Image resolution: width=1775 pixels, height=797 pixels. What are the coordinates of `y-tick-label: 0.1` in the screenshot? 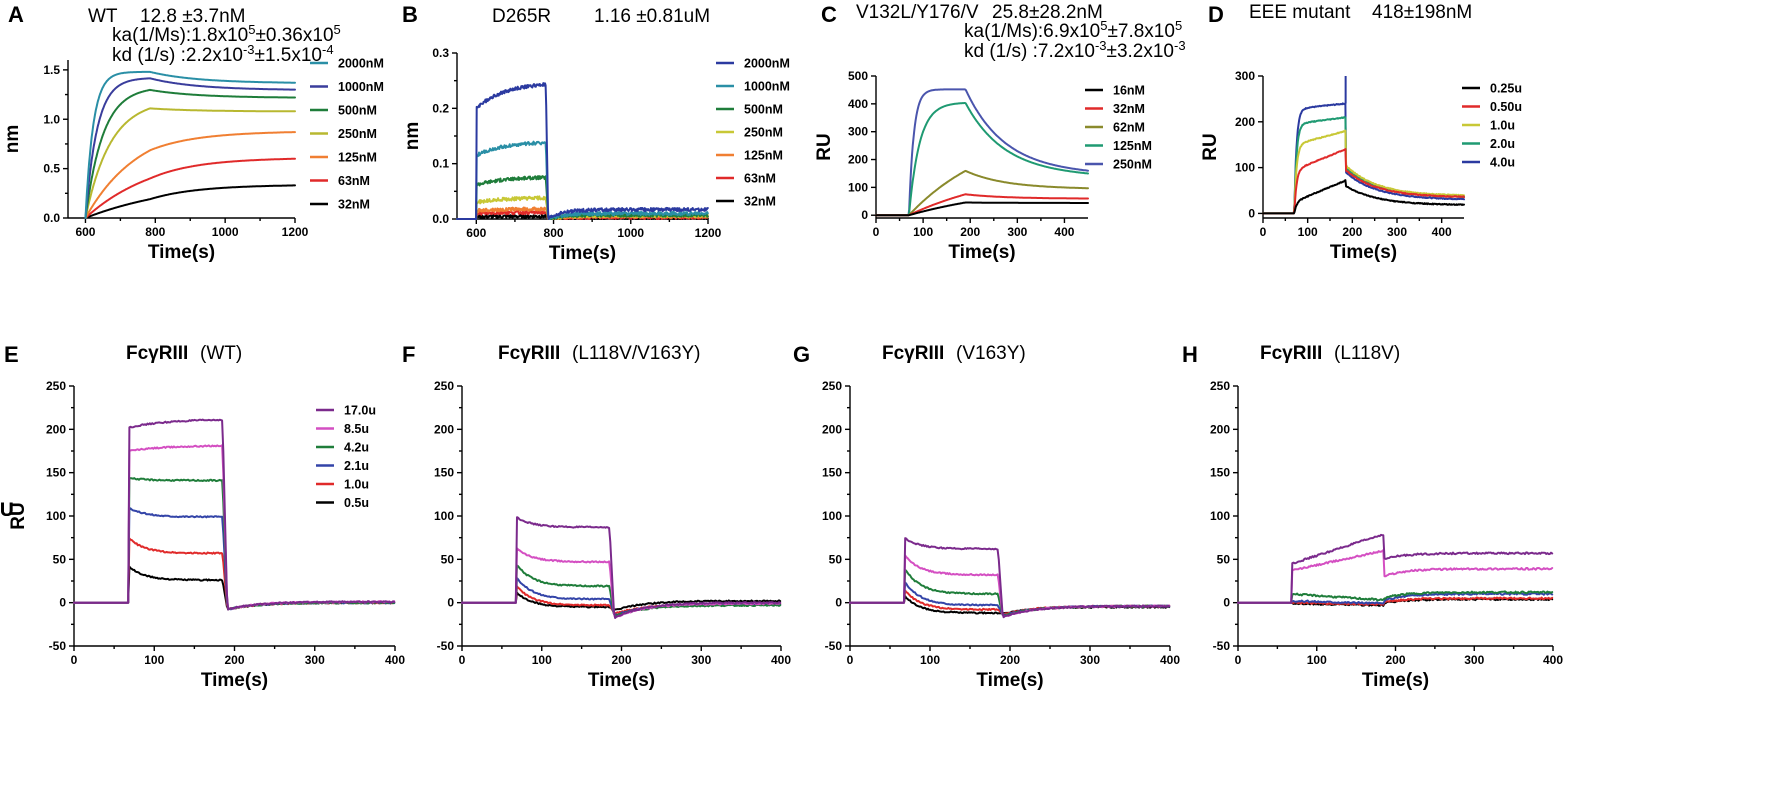 It's located at (440, 164).